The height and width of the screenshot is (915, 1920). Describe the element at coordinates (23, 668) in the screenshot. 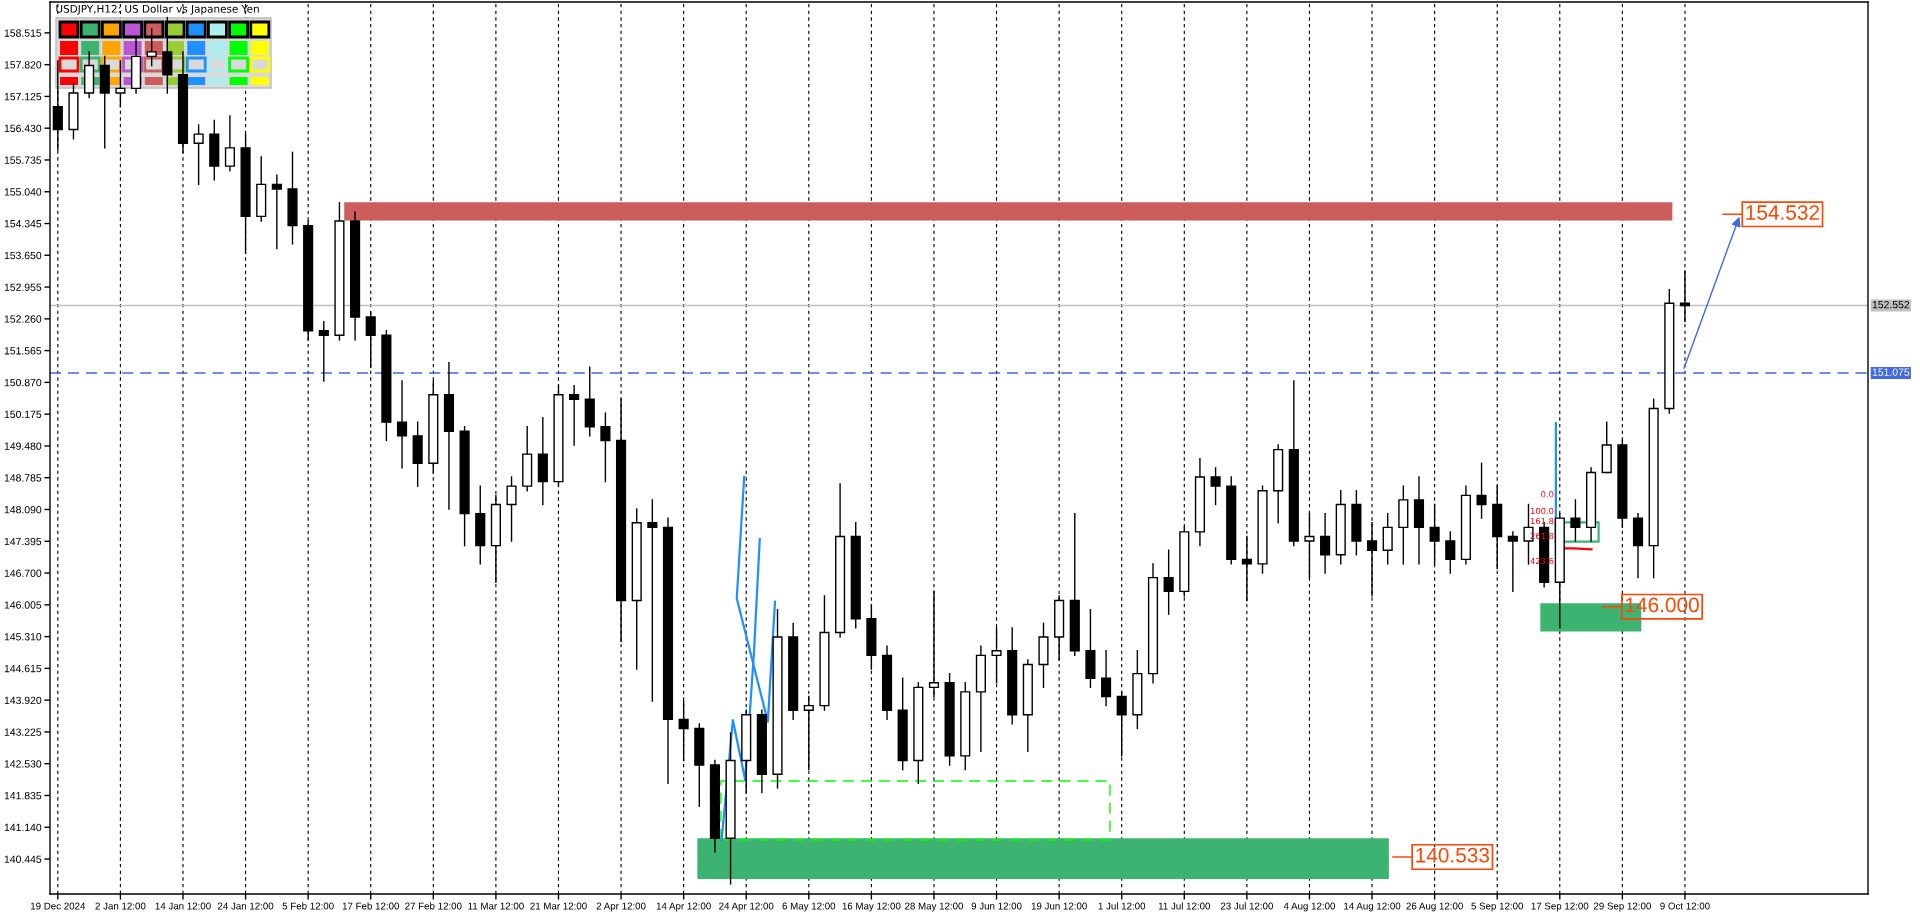

I see `y-tick-label: 144.615` at that location.